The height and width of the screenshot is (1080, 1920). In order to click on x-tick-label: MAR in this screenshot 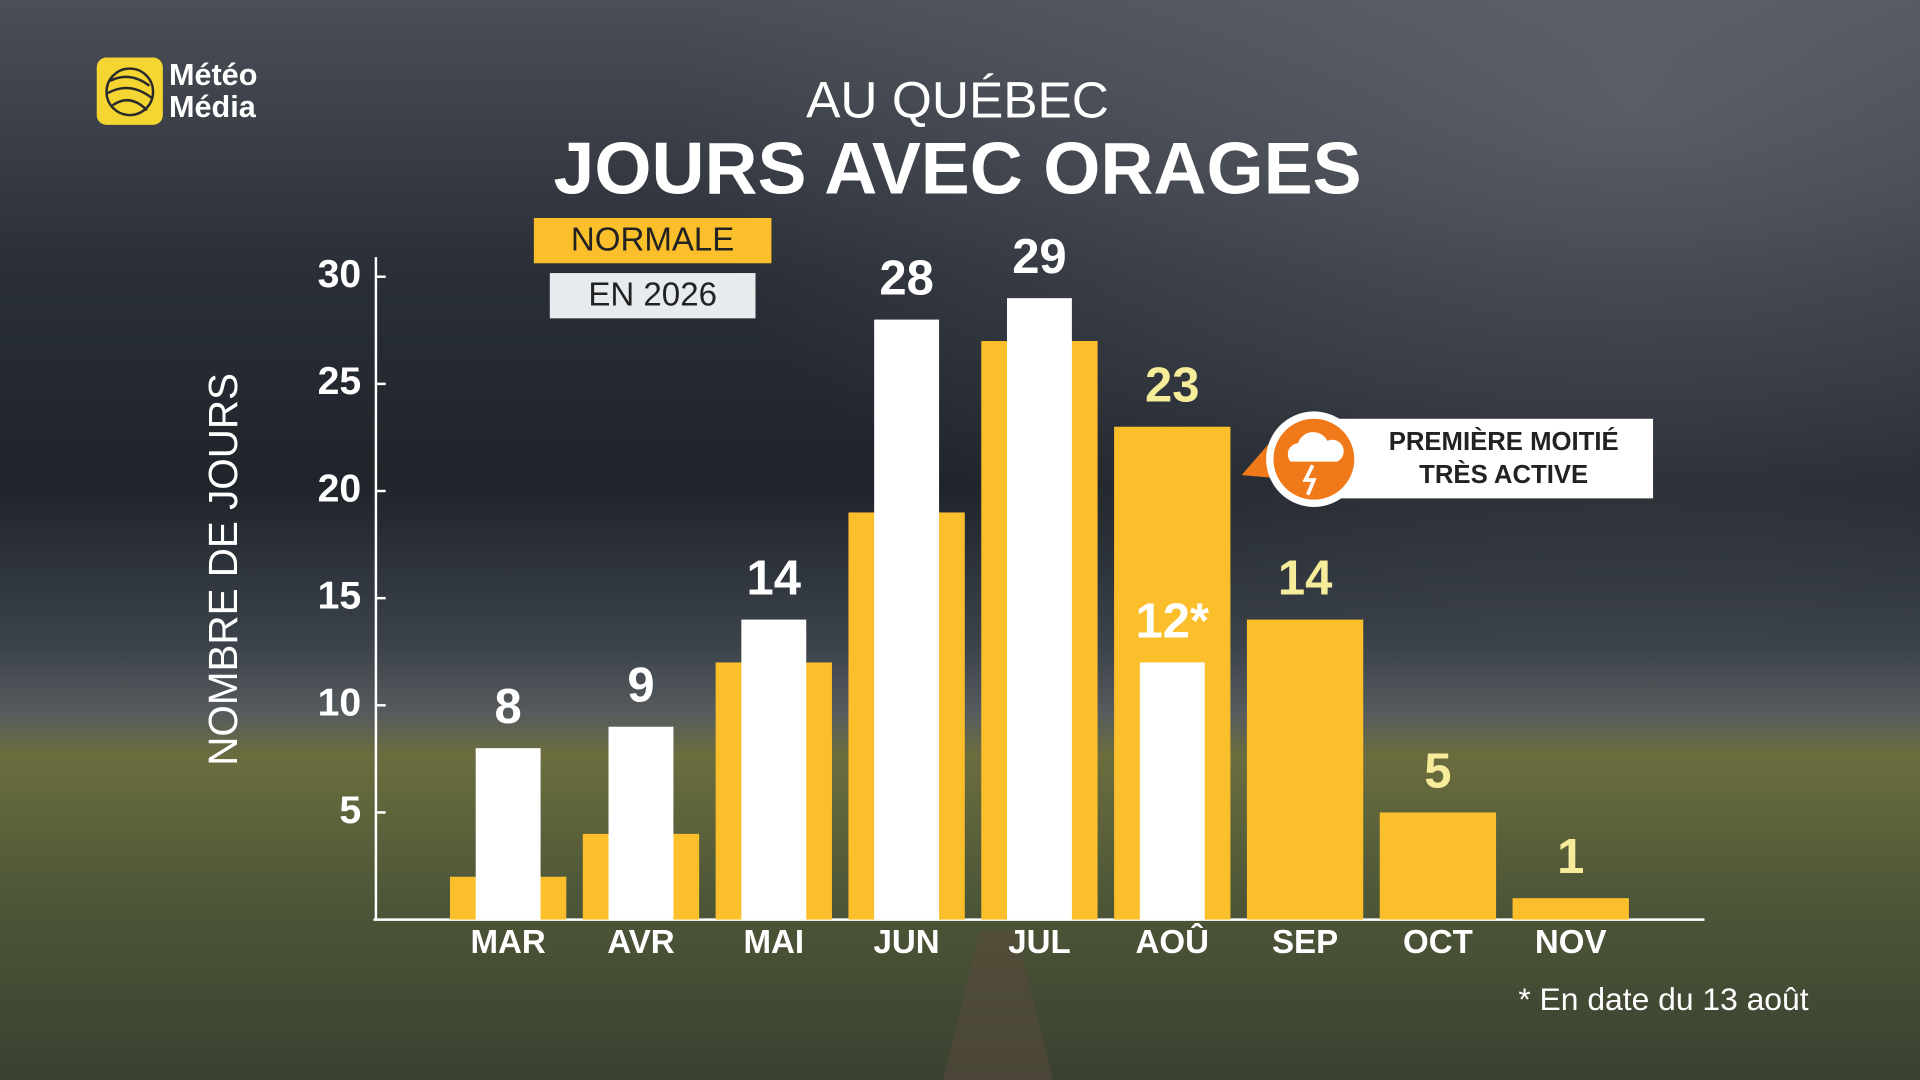, I will do `click(508, 942)`.